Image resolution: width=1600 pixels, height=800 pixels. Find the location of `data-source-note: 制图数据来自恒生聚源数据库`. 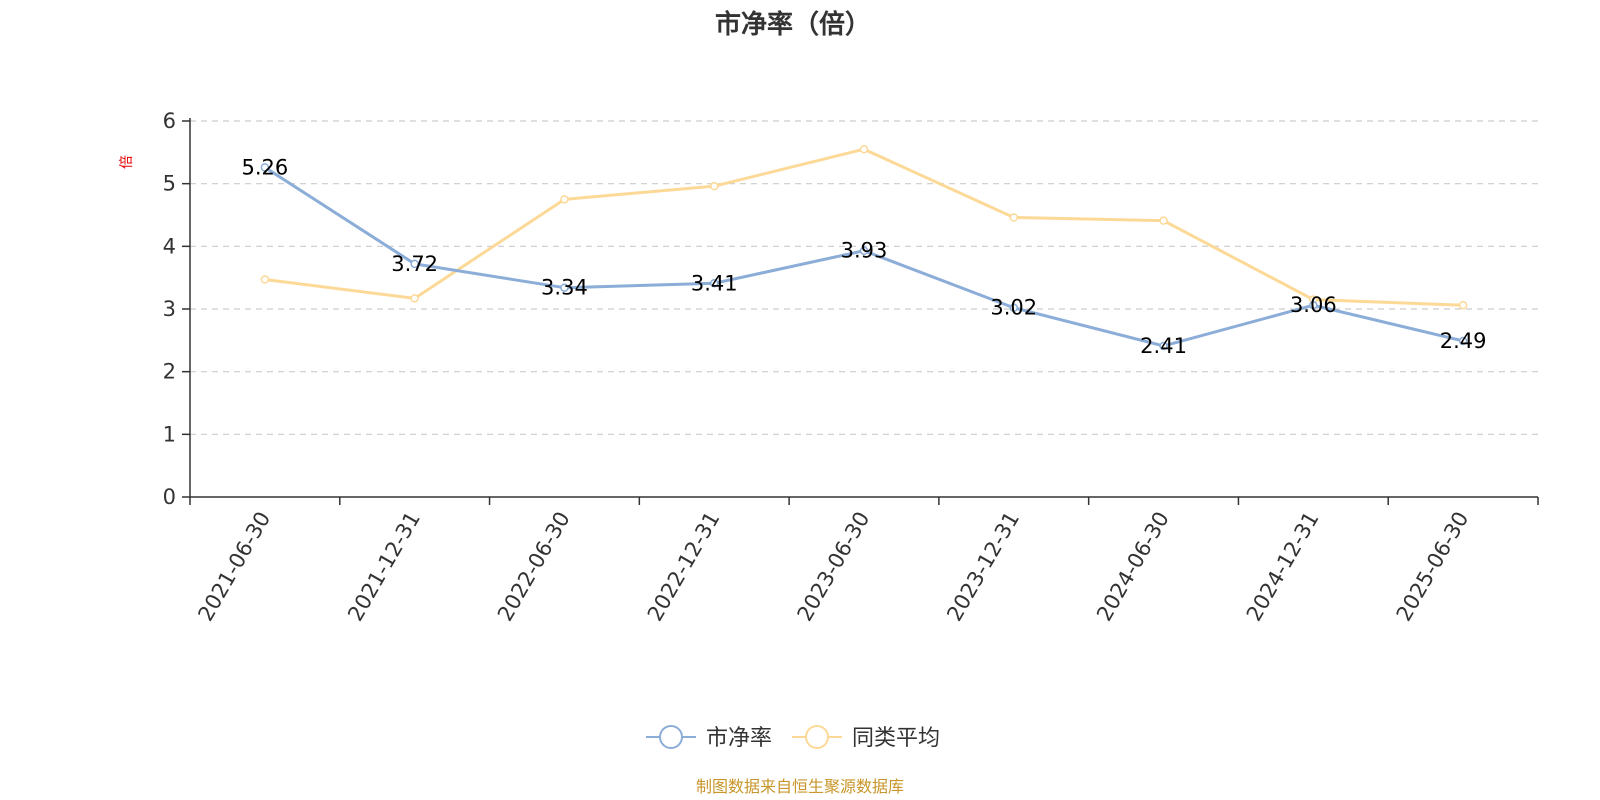

data-source-note: 制图数据来自恒生聚源数据库 is located at coordinates (800, 786).